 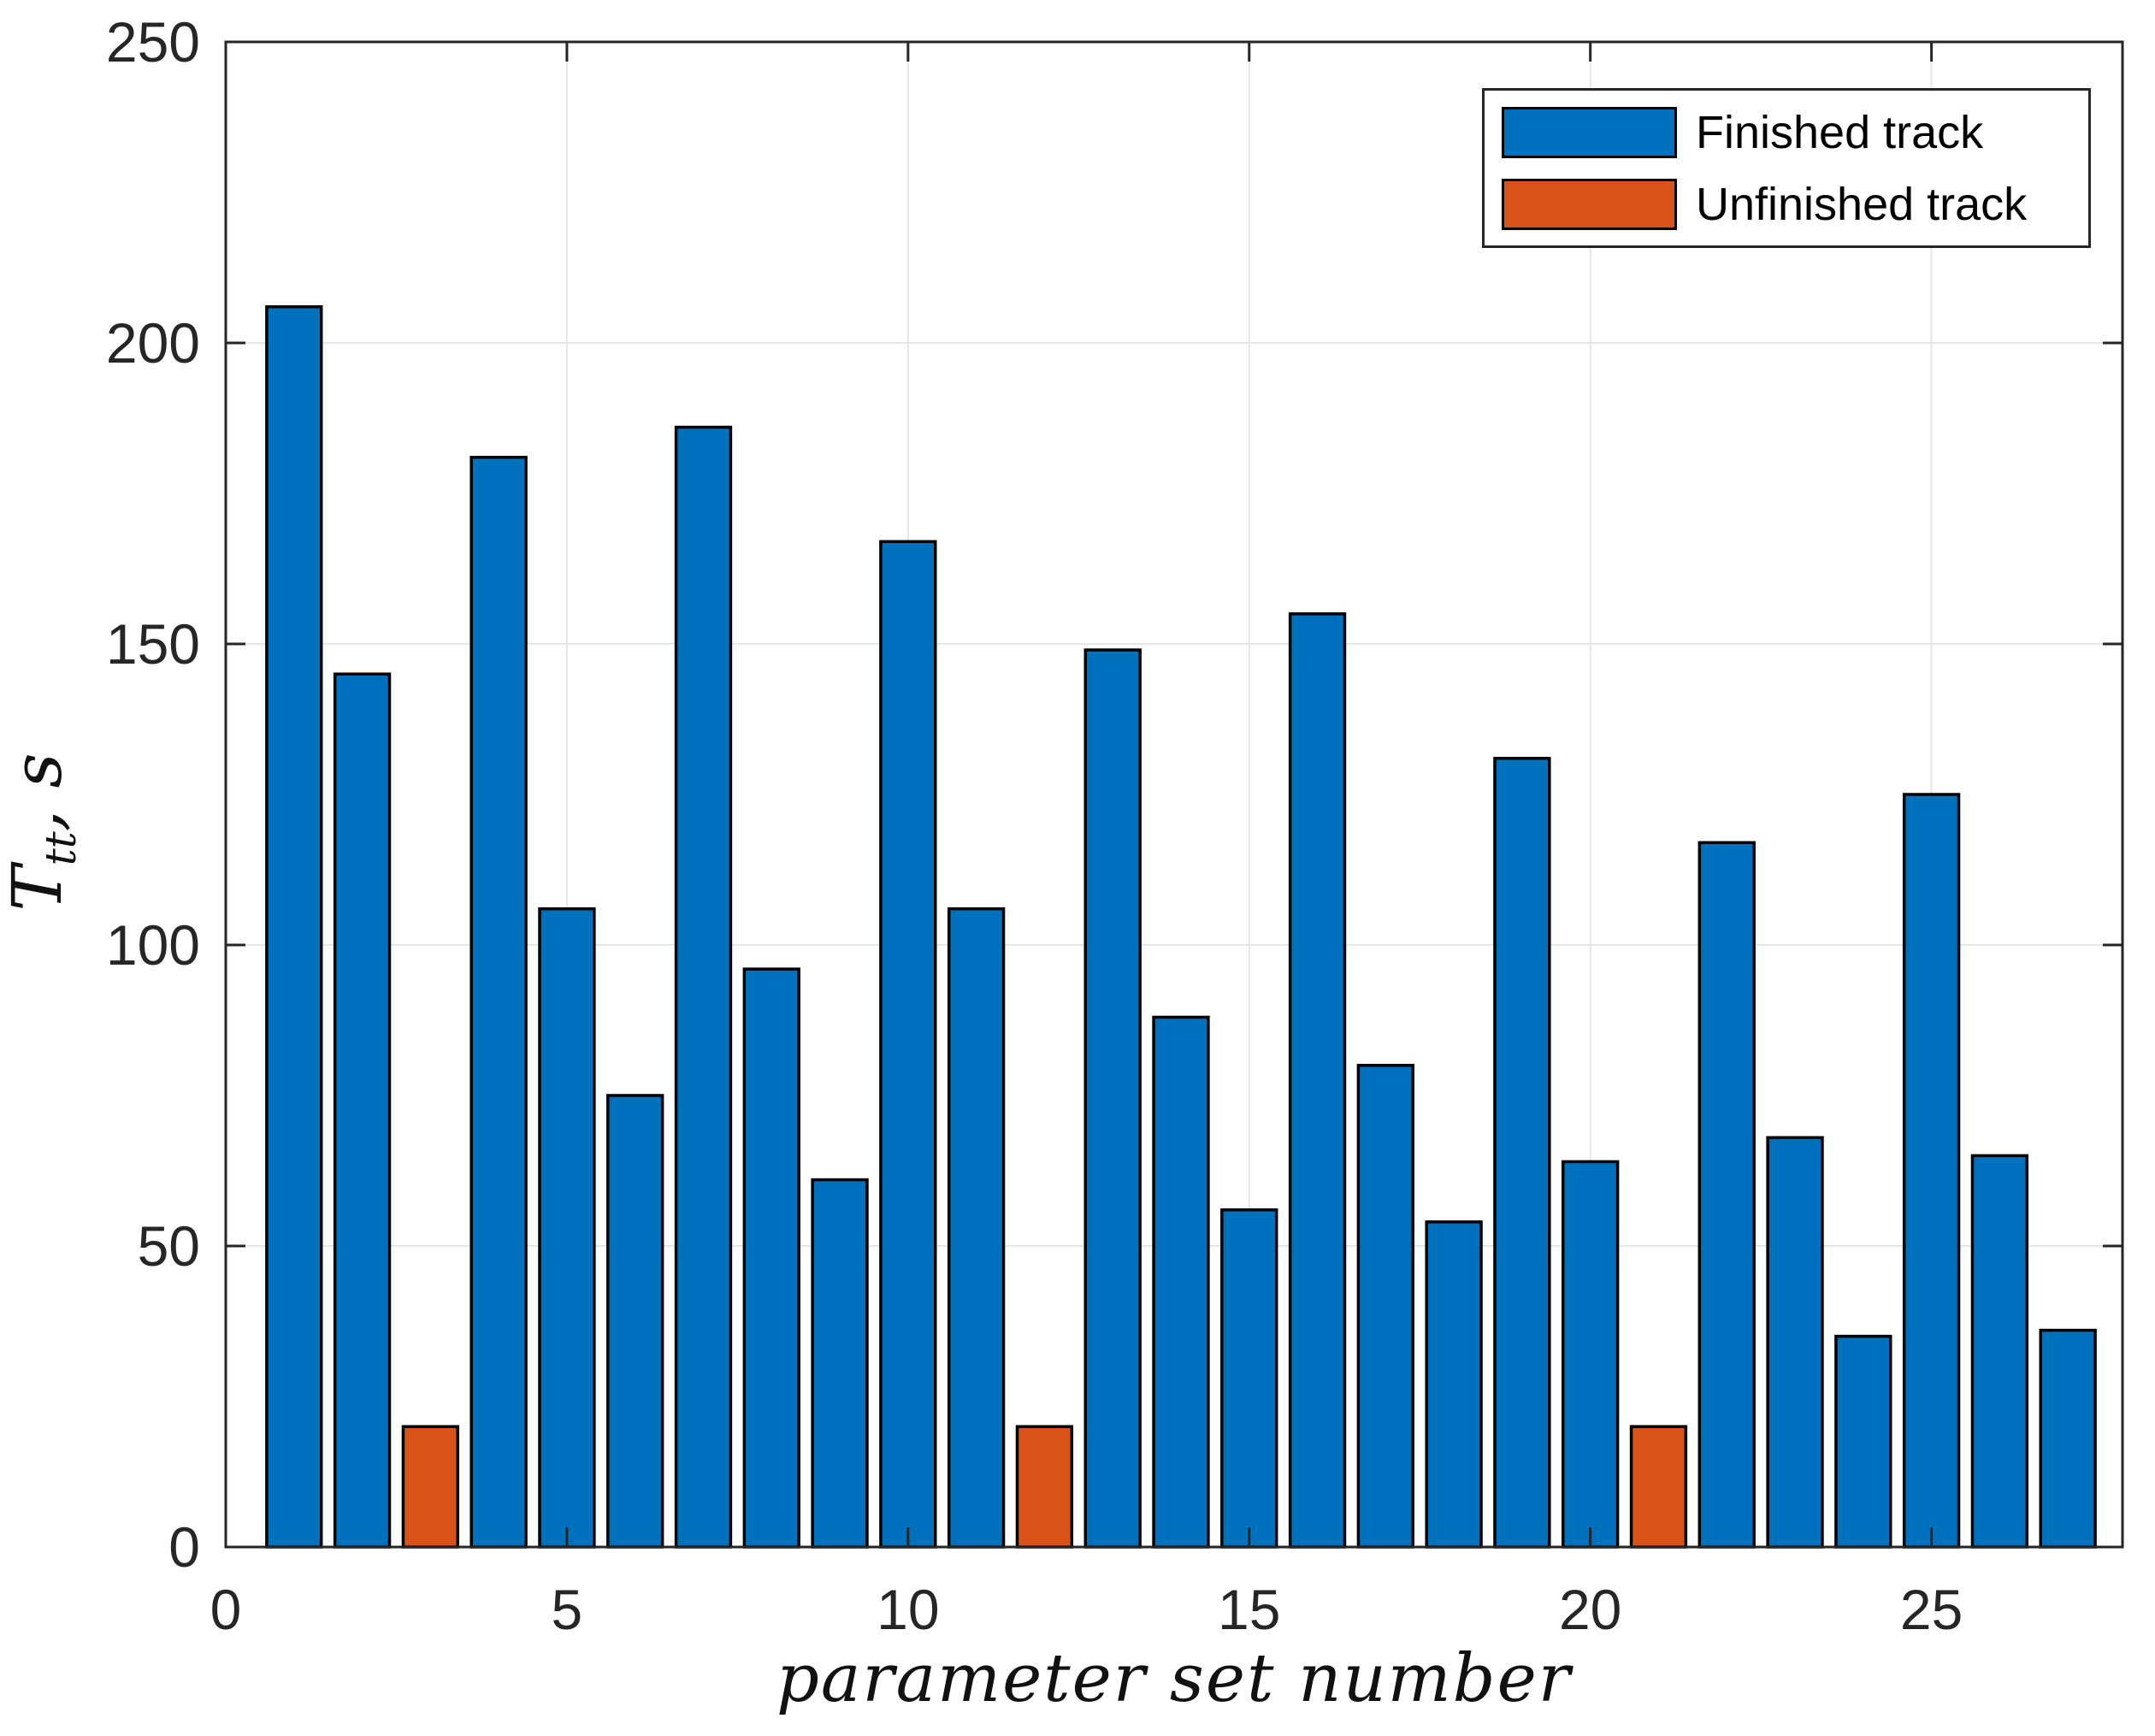 I want to click on legend-entry-unfinished: Unfinished track, so click(x=1795, y=204).